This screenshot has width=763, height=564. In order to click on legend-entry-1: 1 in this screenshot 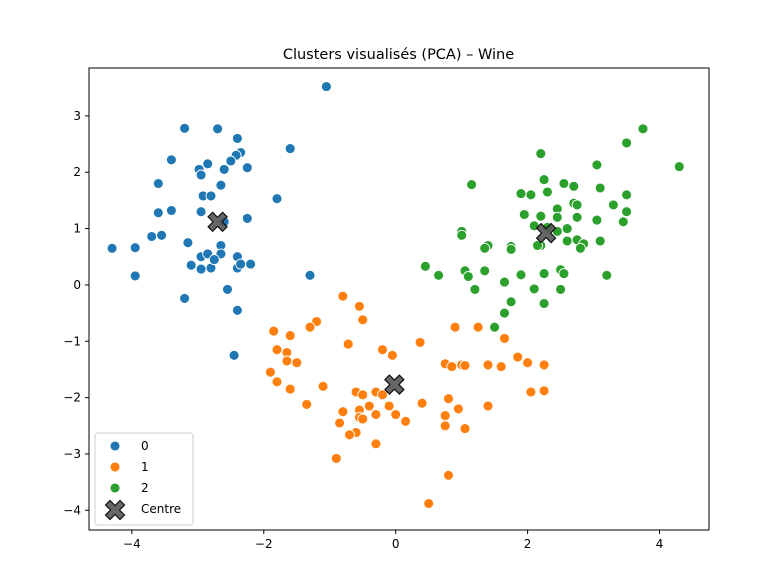, I will do `click(129, 467)`.